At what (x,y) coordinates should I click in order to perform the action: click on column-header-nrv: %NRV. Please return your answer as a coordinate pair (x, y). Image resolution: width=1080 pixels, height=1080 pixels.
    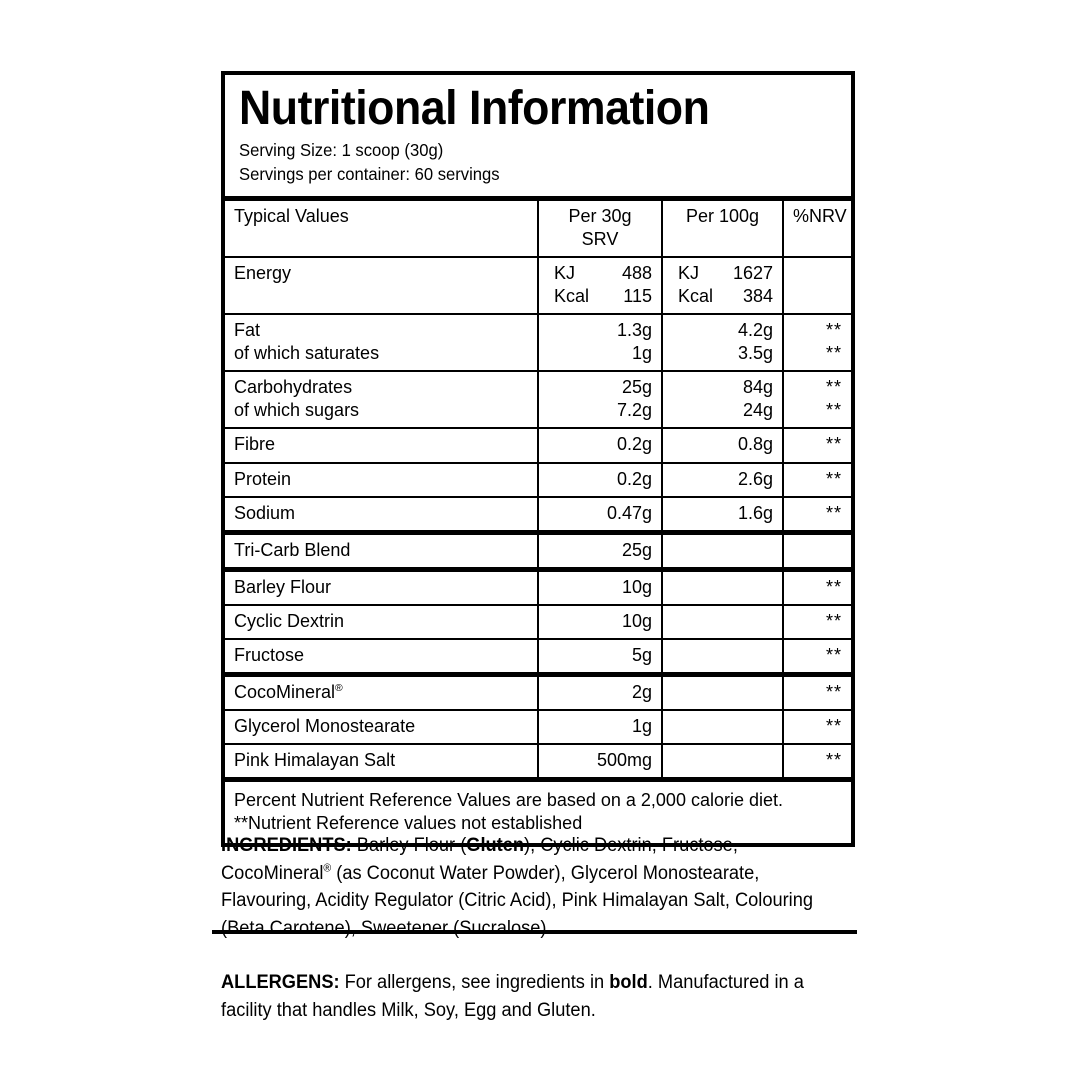
    Looking at the image, I should click on (817, 228).